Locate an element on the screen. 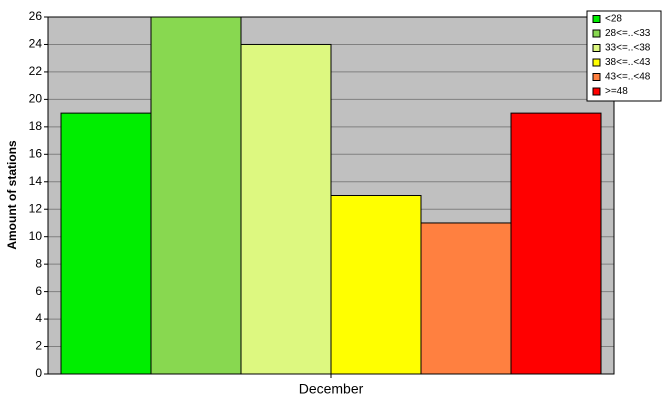 This screenshot has height=415, width=667. y-tick-label: 6 is located at coordinates (38, 291).